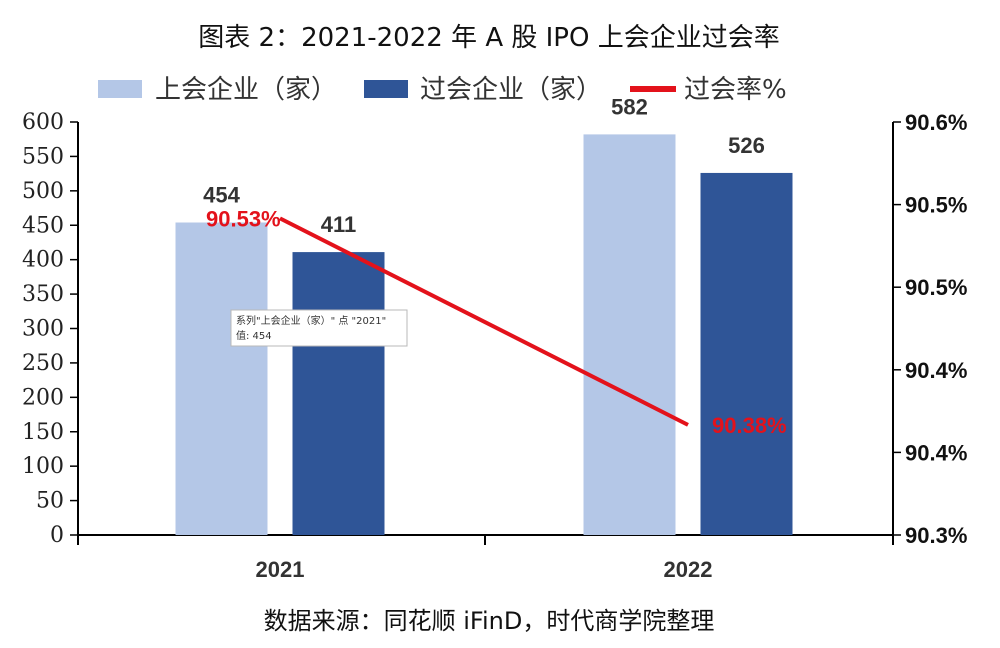  I want to click on bar-value-label: 454, so click(221, 194).